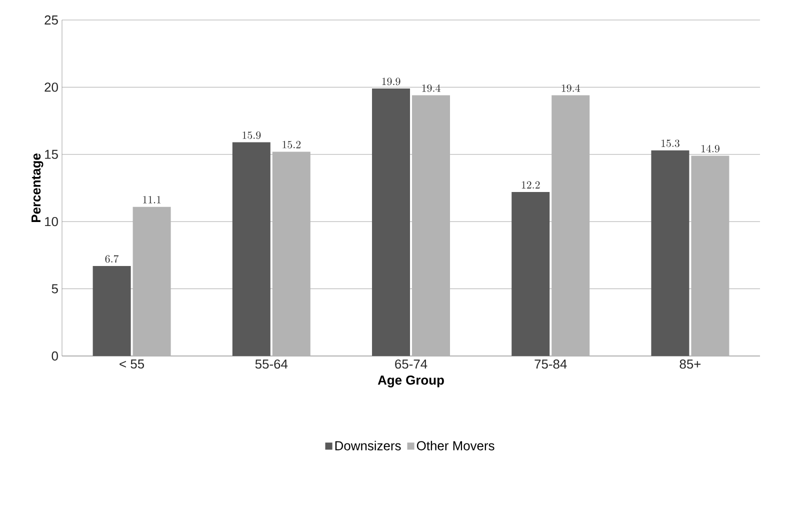 The image size is (786, 525). What do you see at coordinates (51, 20) in the screenshot?
I see `y-tick-label: 25` at bounding box center [51, 20].